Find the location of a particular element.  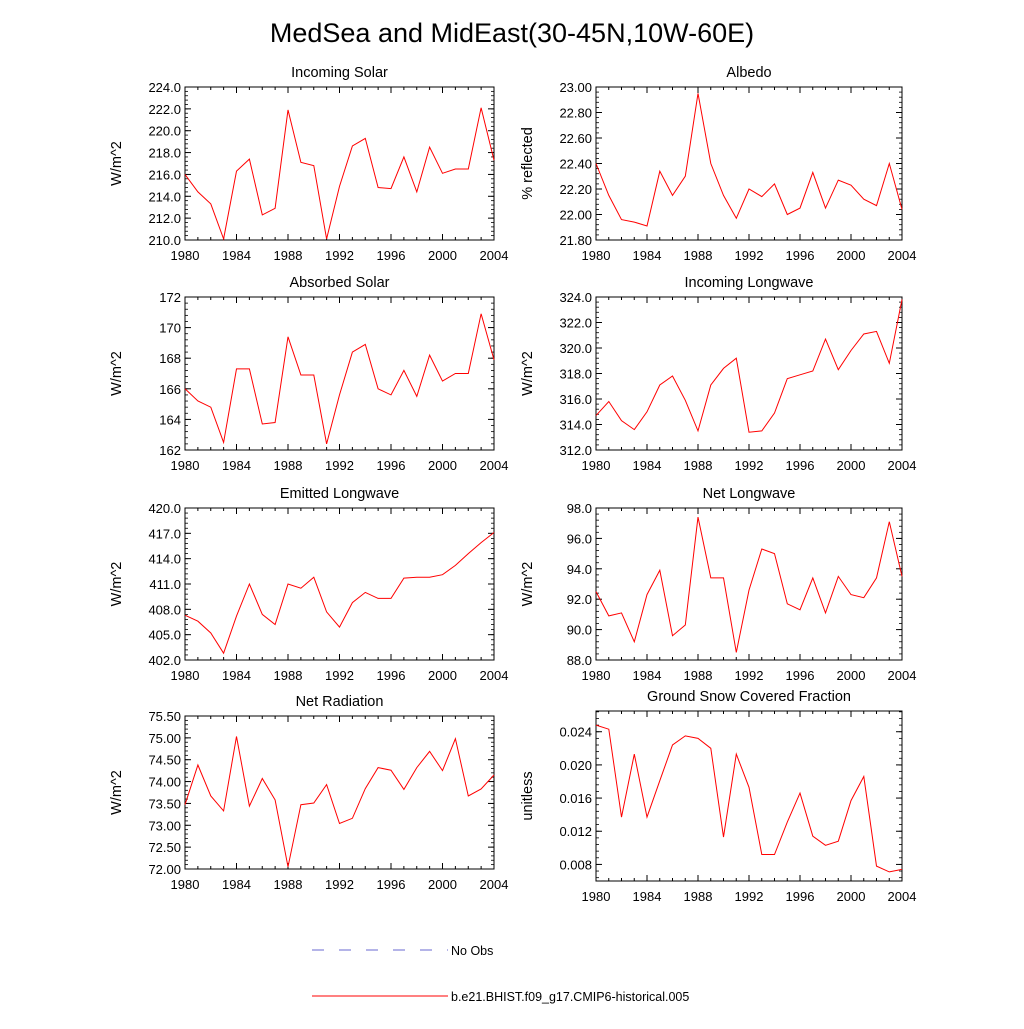

y-tick-label: 96.0 is located at coordinates (579, 538).